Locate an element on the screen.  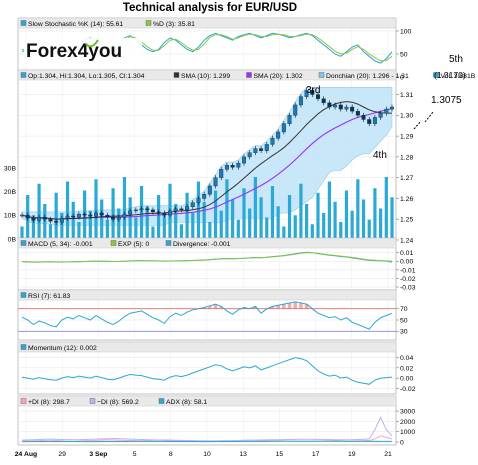
legend-bar-price is located at coordinates (207, 75).